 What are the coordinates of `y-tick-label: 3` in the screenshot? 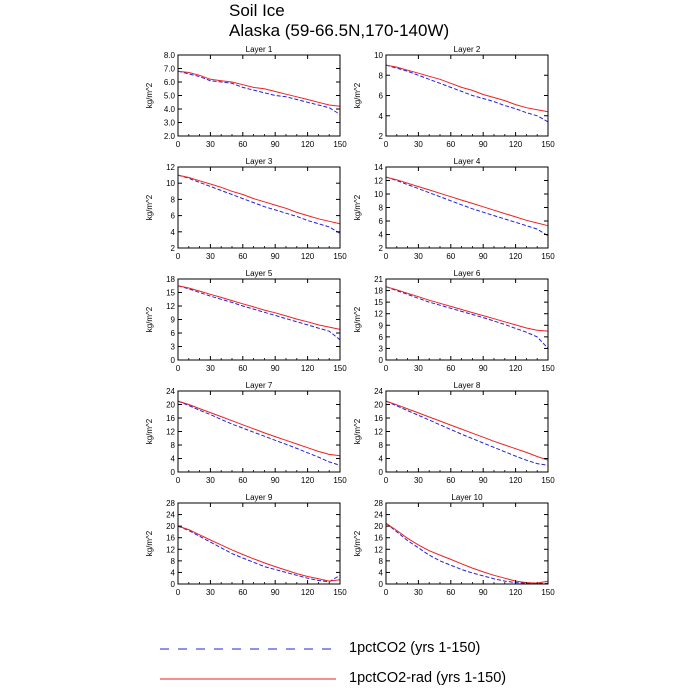 It's located at (381, 348).